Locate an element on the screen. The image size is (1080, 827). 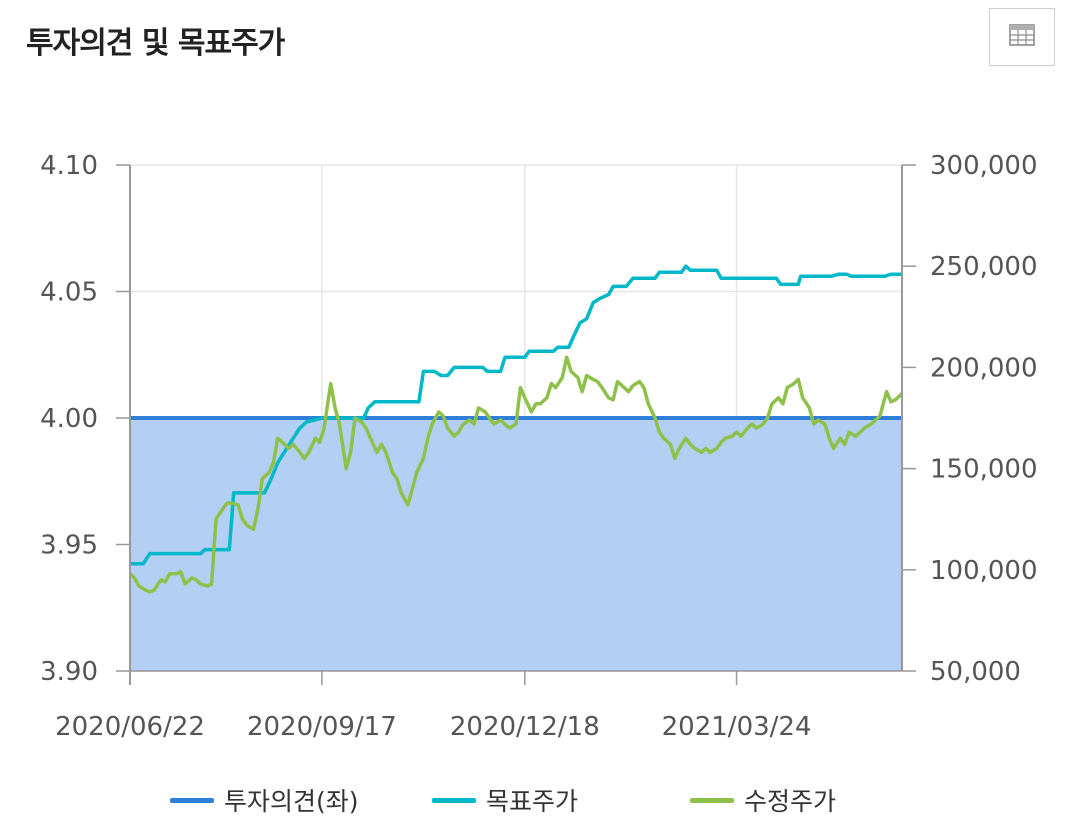
x-tick-label: 2020/06/22 is located at coordinates (130, 727).